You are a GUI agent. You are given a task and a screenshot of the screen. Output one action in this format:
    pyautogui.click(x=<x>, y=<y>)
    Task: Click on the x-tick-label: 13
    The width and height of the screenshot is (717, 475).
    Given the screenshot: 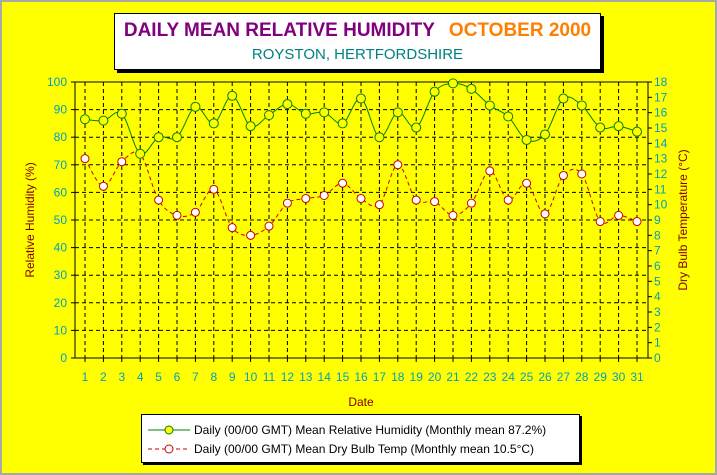 What is the action you would take?
    pyautogui.click(x=306, y=377)
    